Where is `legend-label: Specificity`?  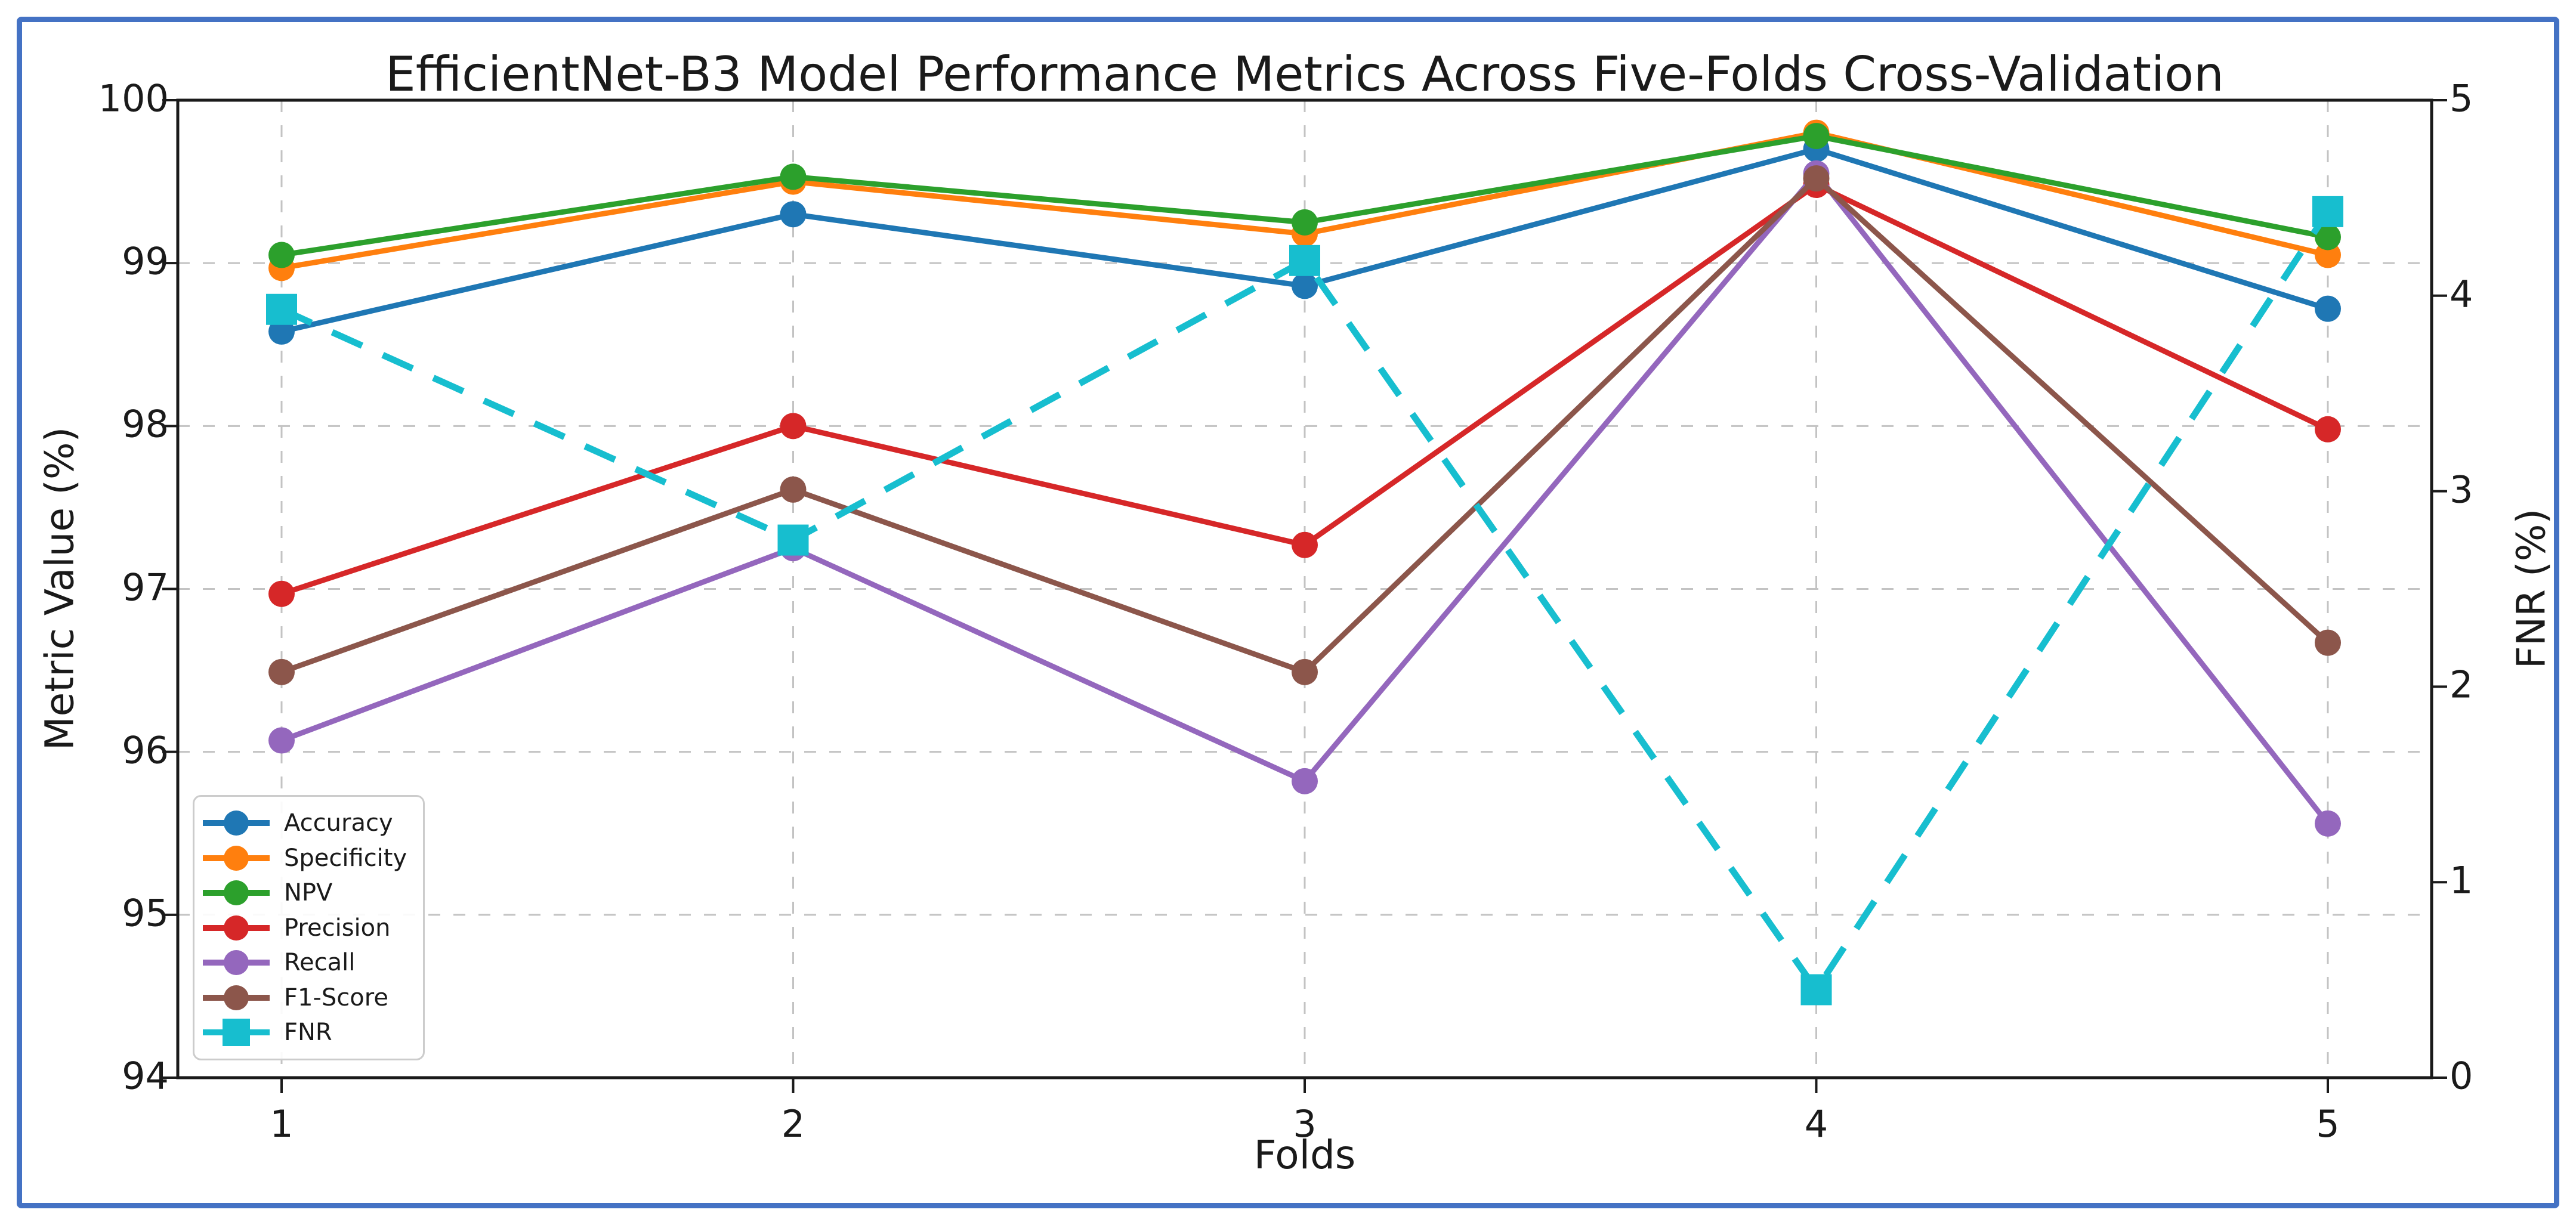 legend-label: Specificity is located at coordinates (345, 858).